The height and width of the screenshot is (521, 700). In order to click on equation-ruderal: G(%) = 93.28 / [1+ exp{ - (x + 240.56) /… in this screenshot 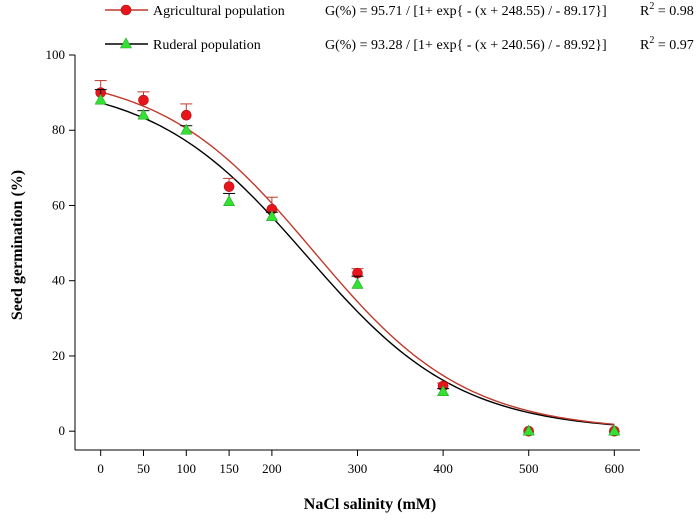, I will do `click(466, 45)`.